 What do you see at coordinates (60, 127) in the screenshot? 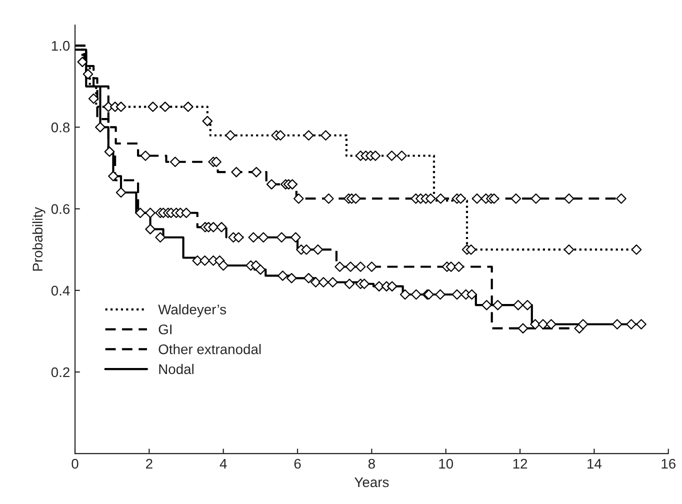
I see `y-tick-label: 0.8` at bounding box center [60, 127].